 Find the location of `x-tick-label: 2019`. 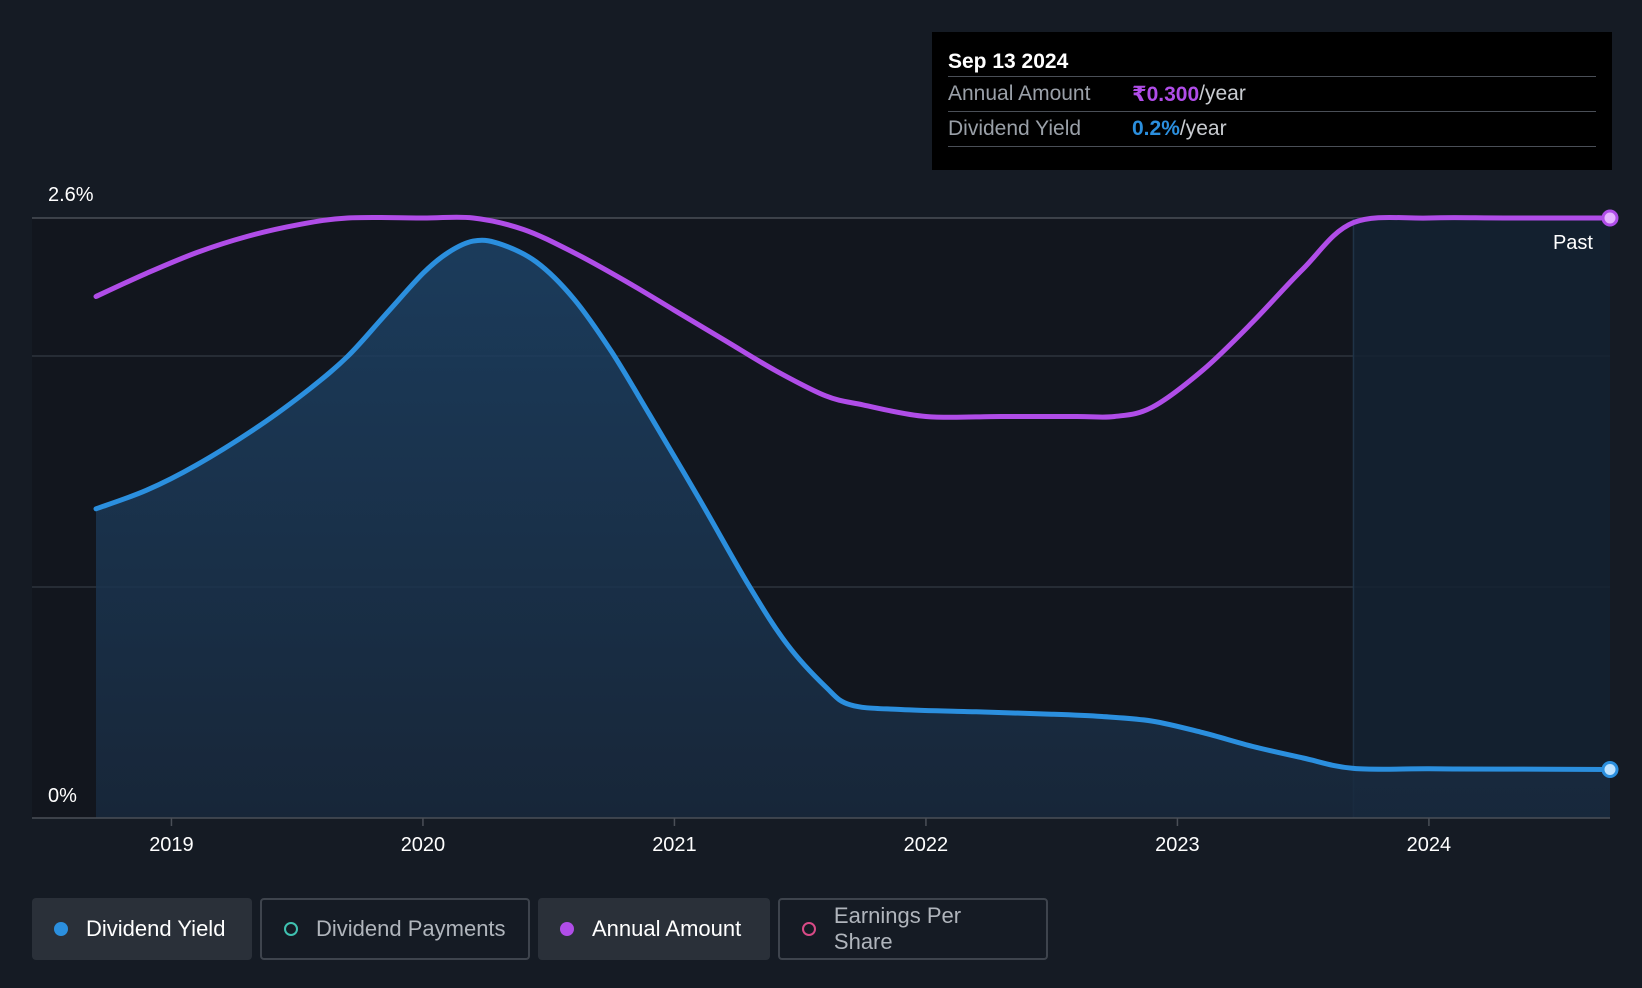

x-tick-label: 2019 is located at coordinates (171, 845).